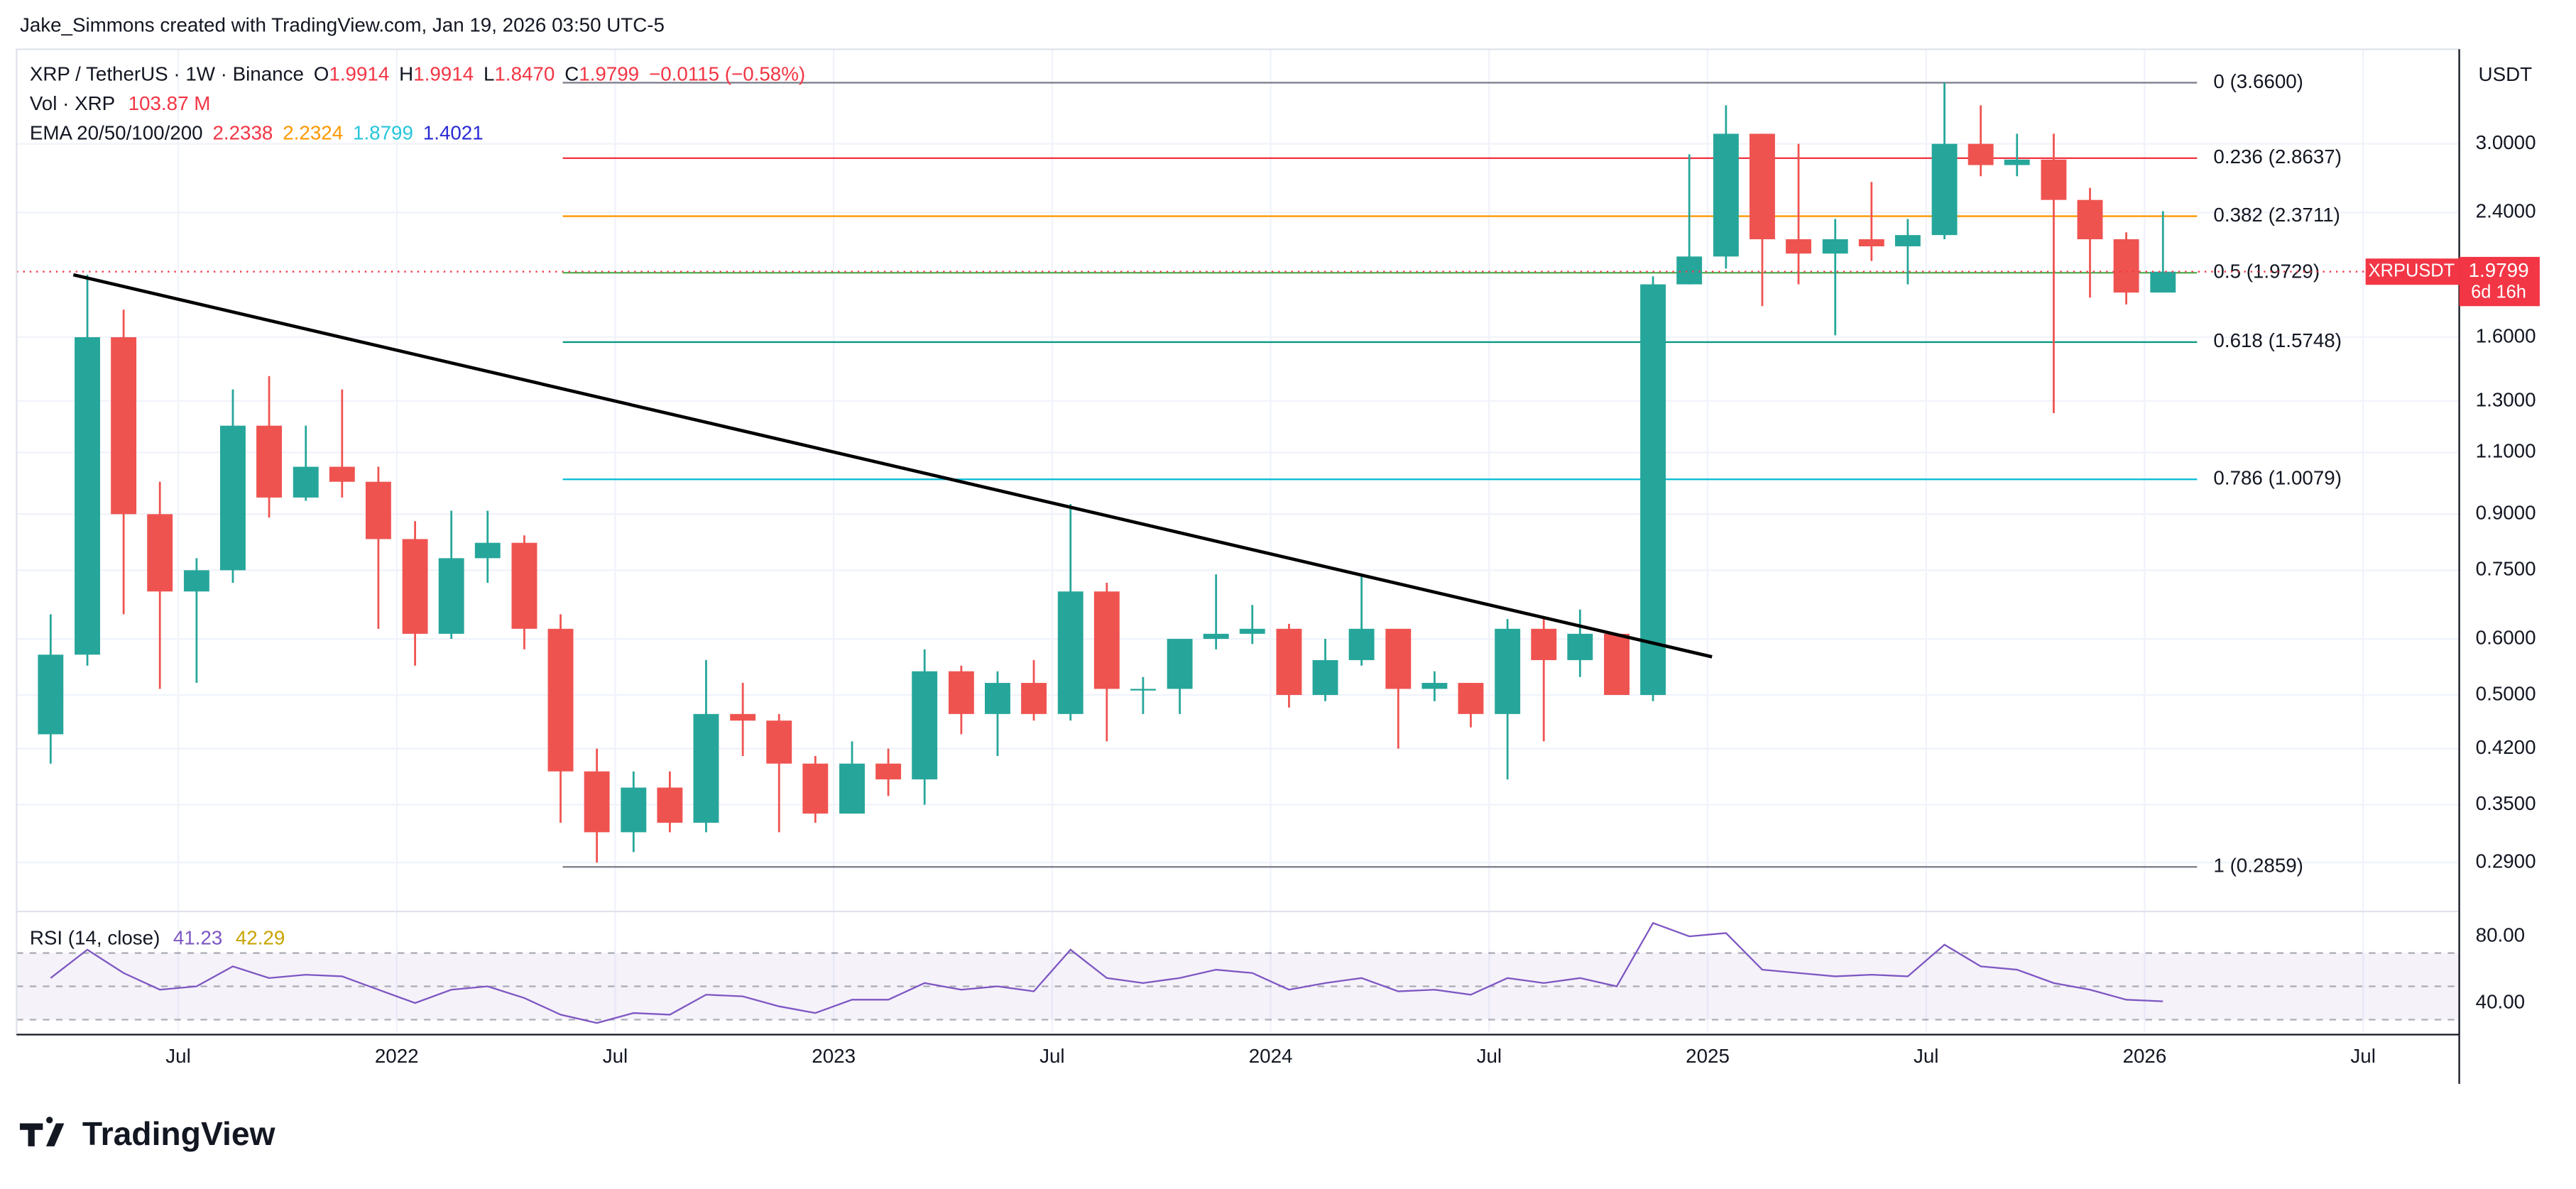 Image resolution: width=2576 pixels, height=1189 pixels. I want to click on x-tick-label: 2022, so click(397, 1056).